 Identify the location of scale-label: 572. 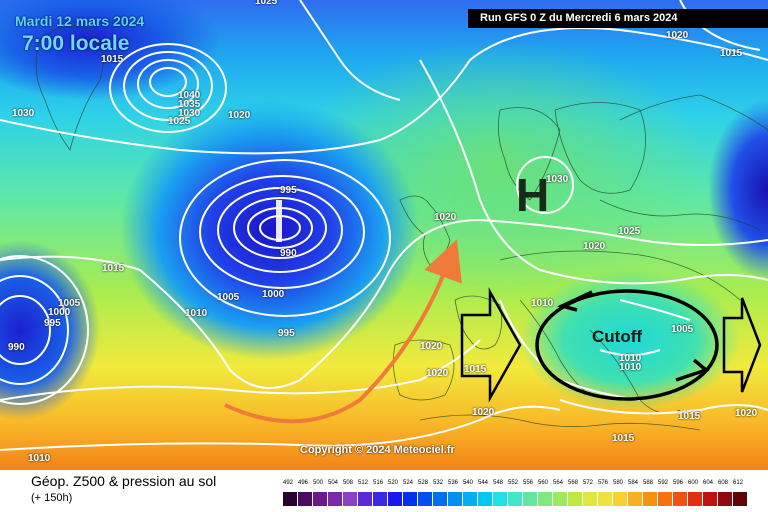
(588, 483).